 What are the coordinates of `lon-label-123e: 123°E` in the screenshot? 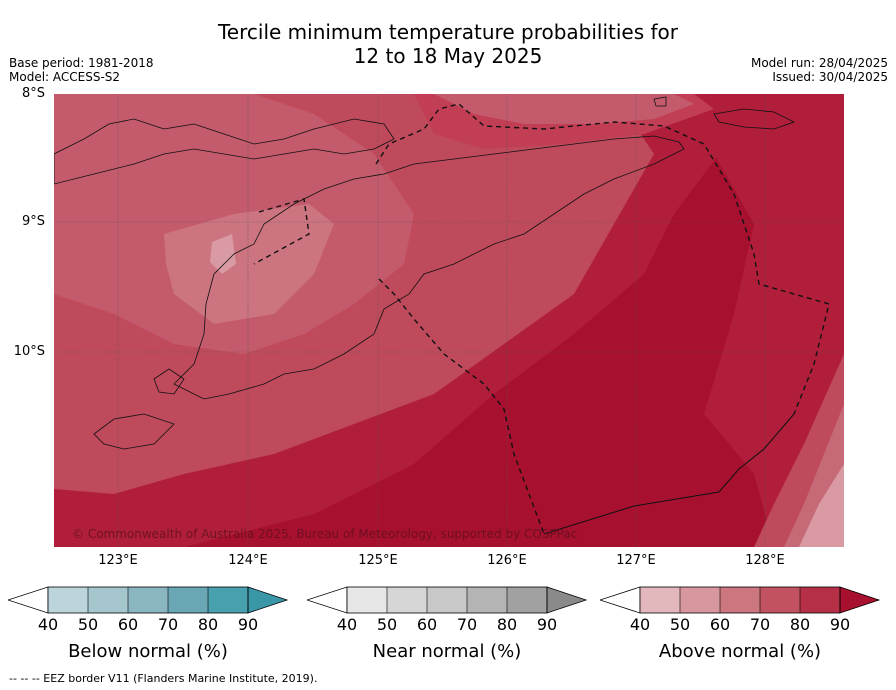 It's located at (118, 560).